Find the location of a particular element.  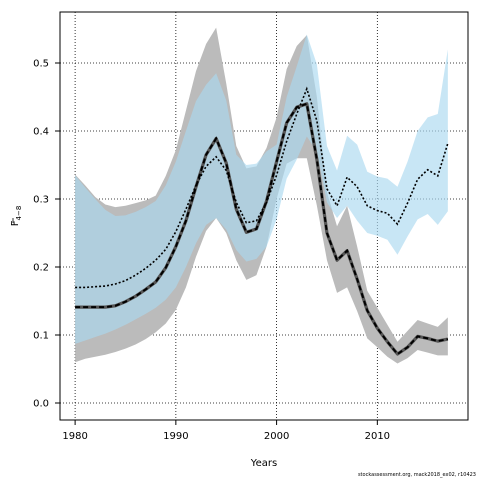

y-tick-label: 0.5 is located at coordinates (41, 64).